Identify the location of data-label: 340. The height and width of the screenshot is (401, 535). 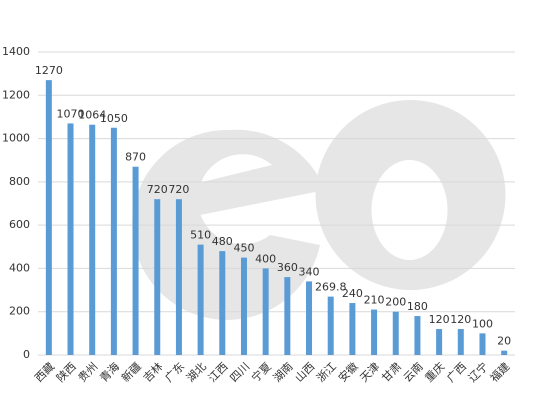
(309, 271).